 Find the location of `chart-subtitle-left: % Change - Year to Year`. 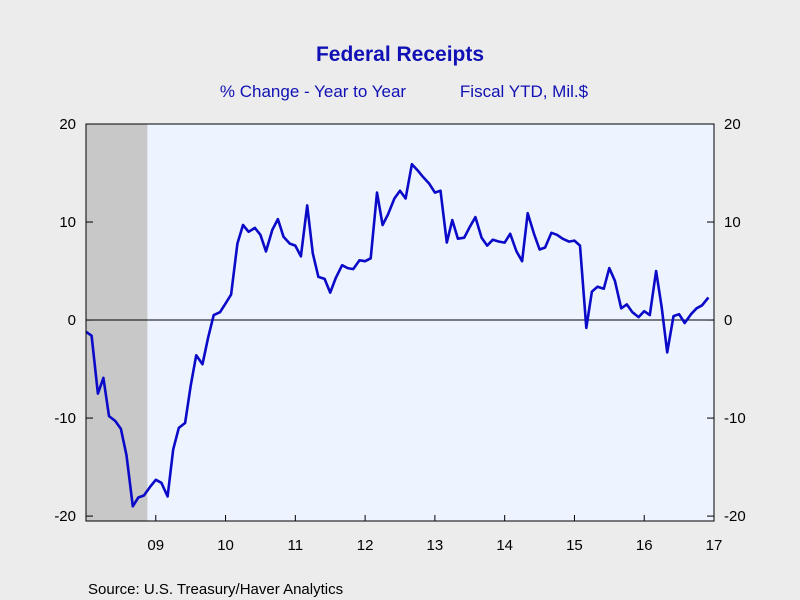

chart-subtitle-left: % Change - Year to Year is located at coordinates (313, 91).